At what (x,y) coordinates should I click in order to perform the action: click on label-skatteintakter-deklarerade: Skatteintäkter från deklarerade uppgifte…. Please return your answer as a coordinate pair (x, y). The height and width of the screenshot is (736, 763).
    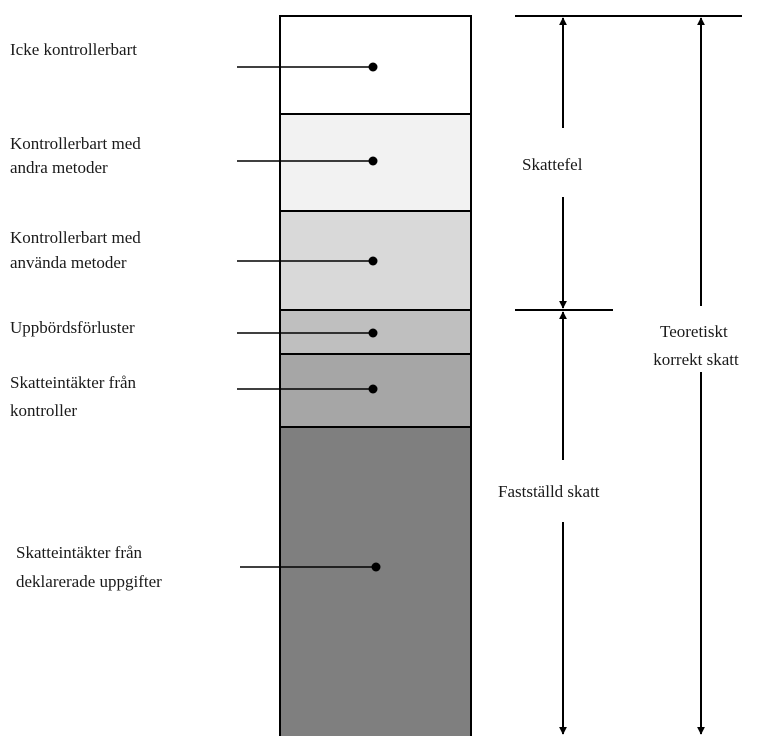
    Looking at the image, I should click on (89, 567).